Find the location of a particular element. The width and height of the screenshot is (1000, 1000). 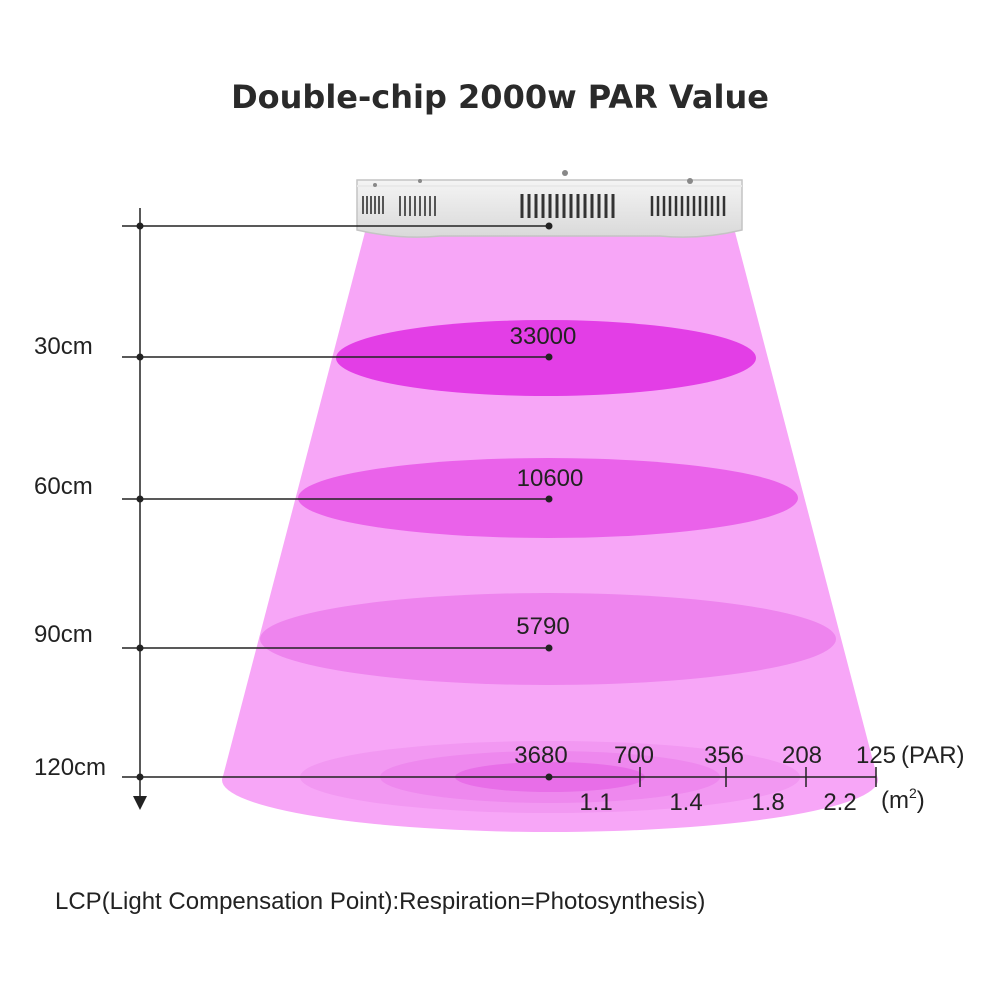

par-value-60cm: 10600 is located at coordinates (550, 478).